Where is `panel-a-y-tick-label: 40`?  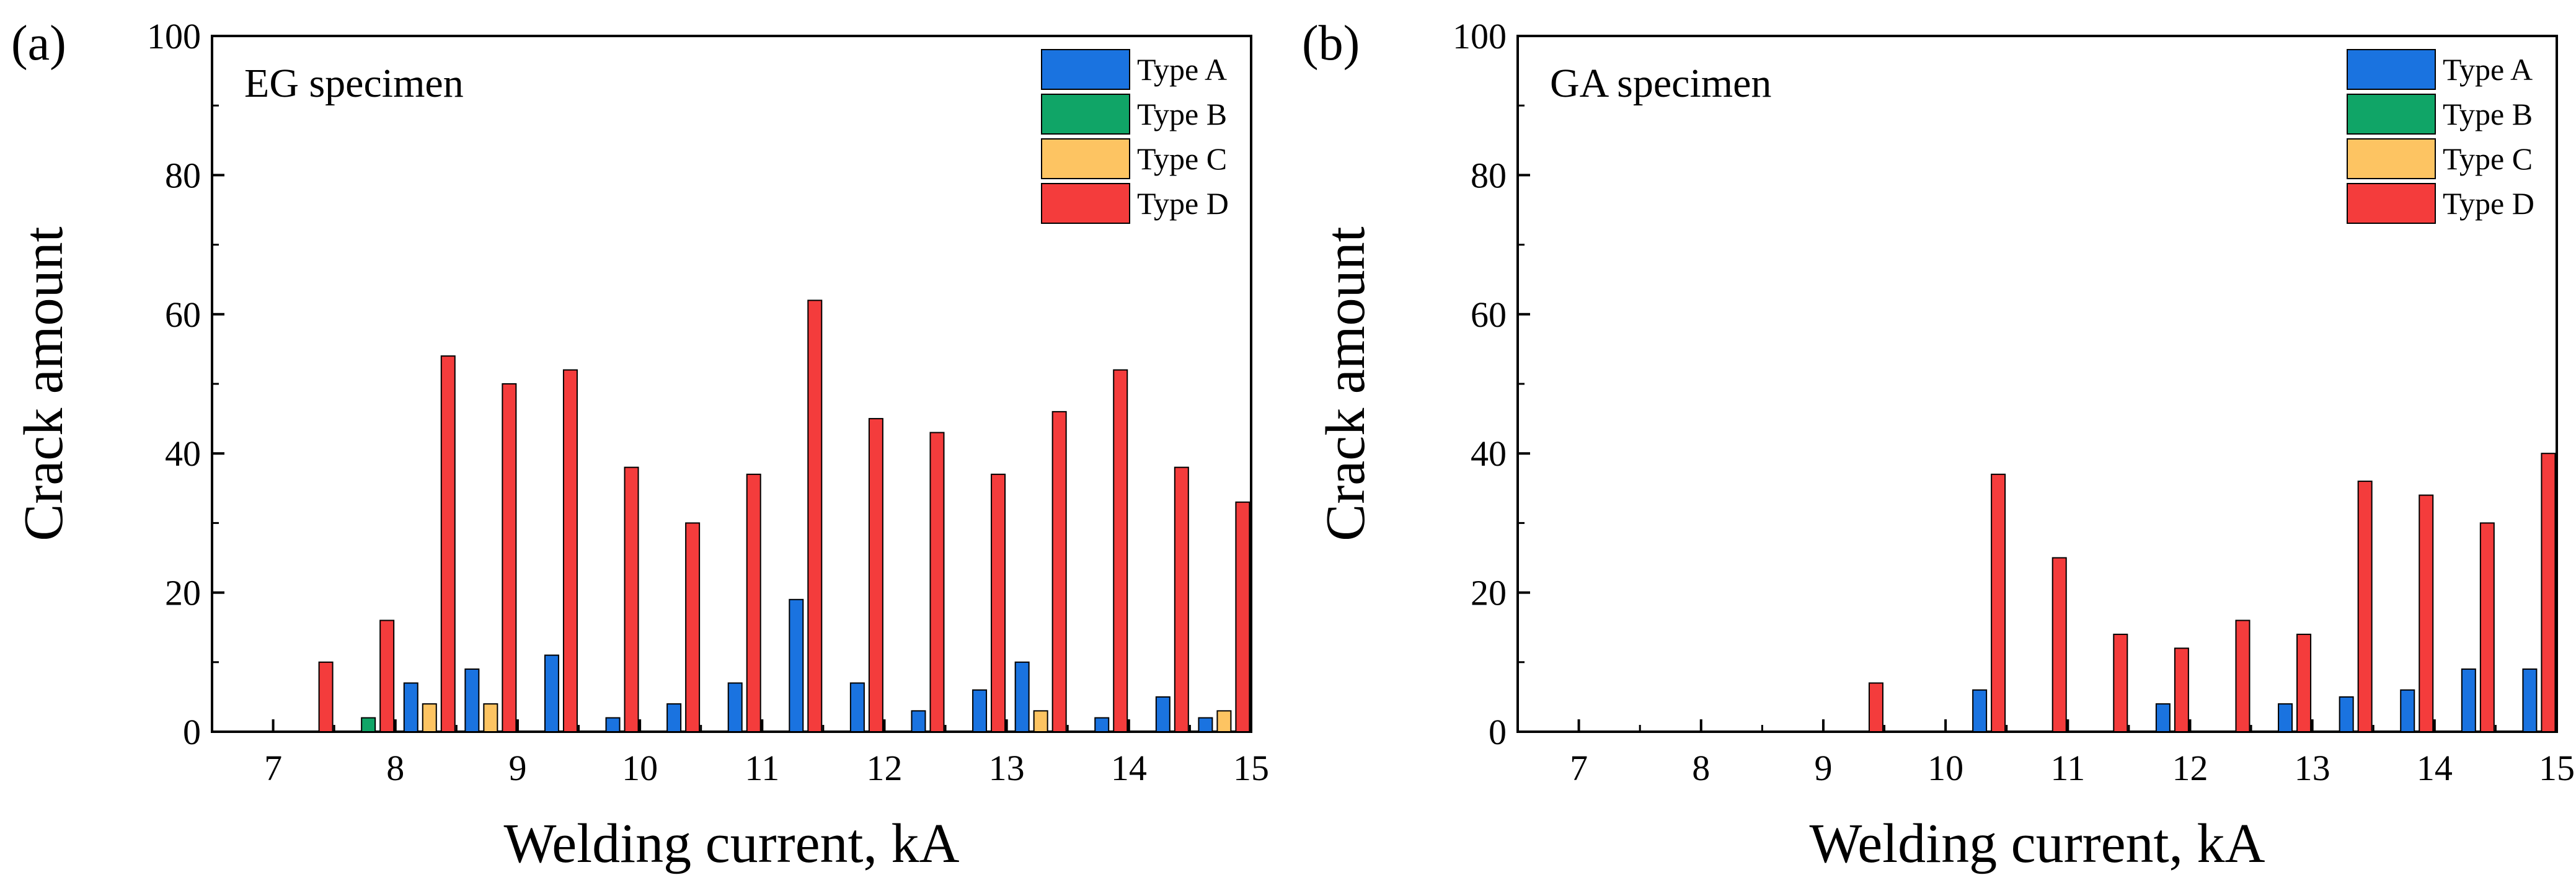 panel-a-y-tick-label: 40 is located at coordinates (183, 453).